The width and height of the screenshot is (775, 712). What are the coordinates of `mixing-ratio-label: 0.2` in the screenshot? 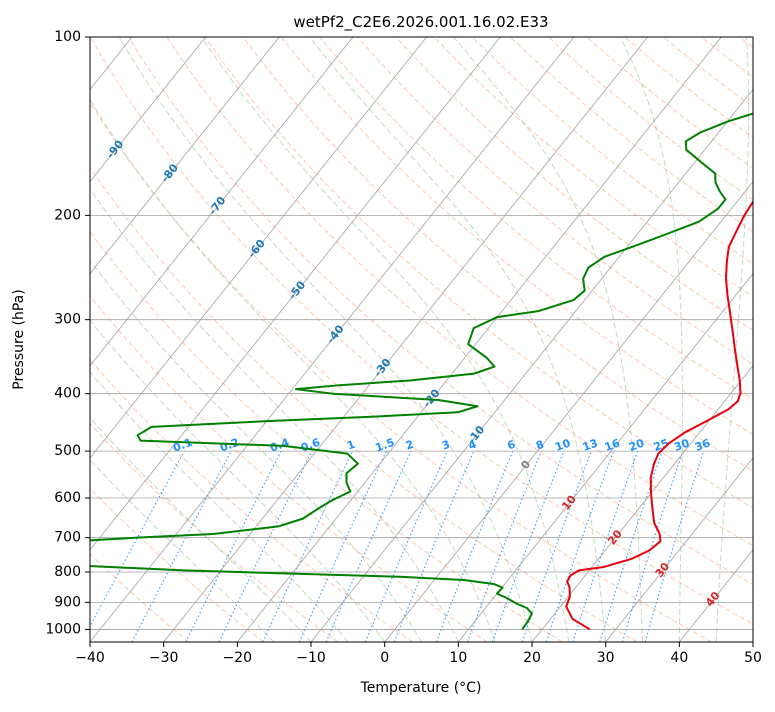 It's located at (229, 445).